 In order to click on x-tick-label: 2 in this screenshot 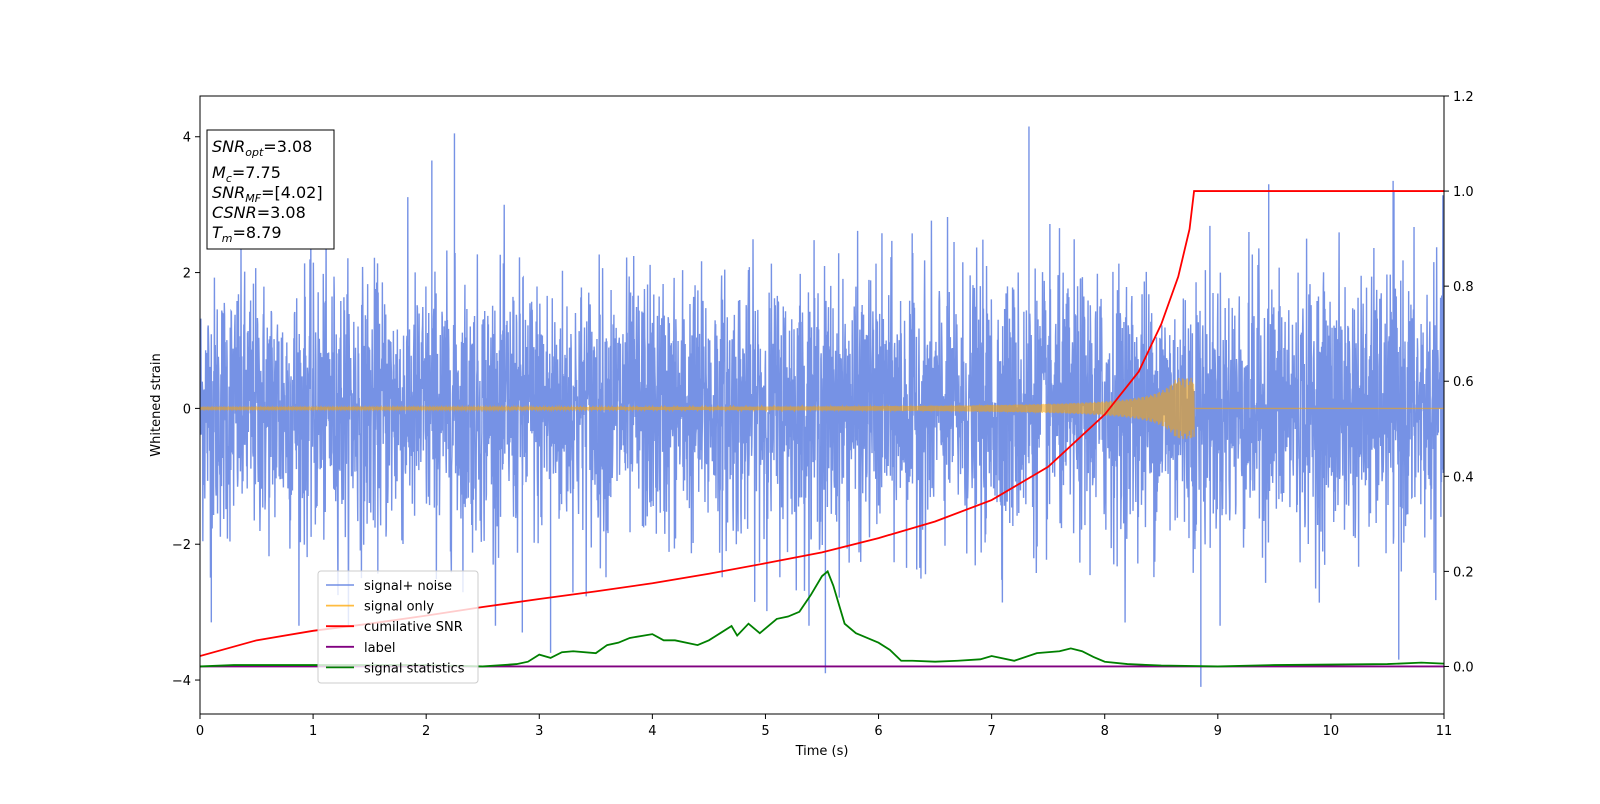, I will do `click(426, 731)`.